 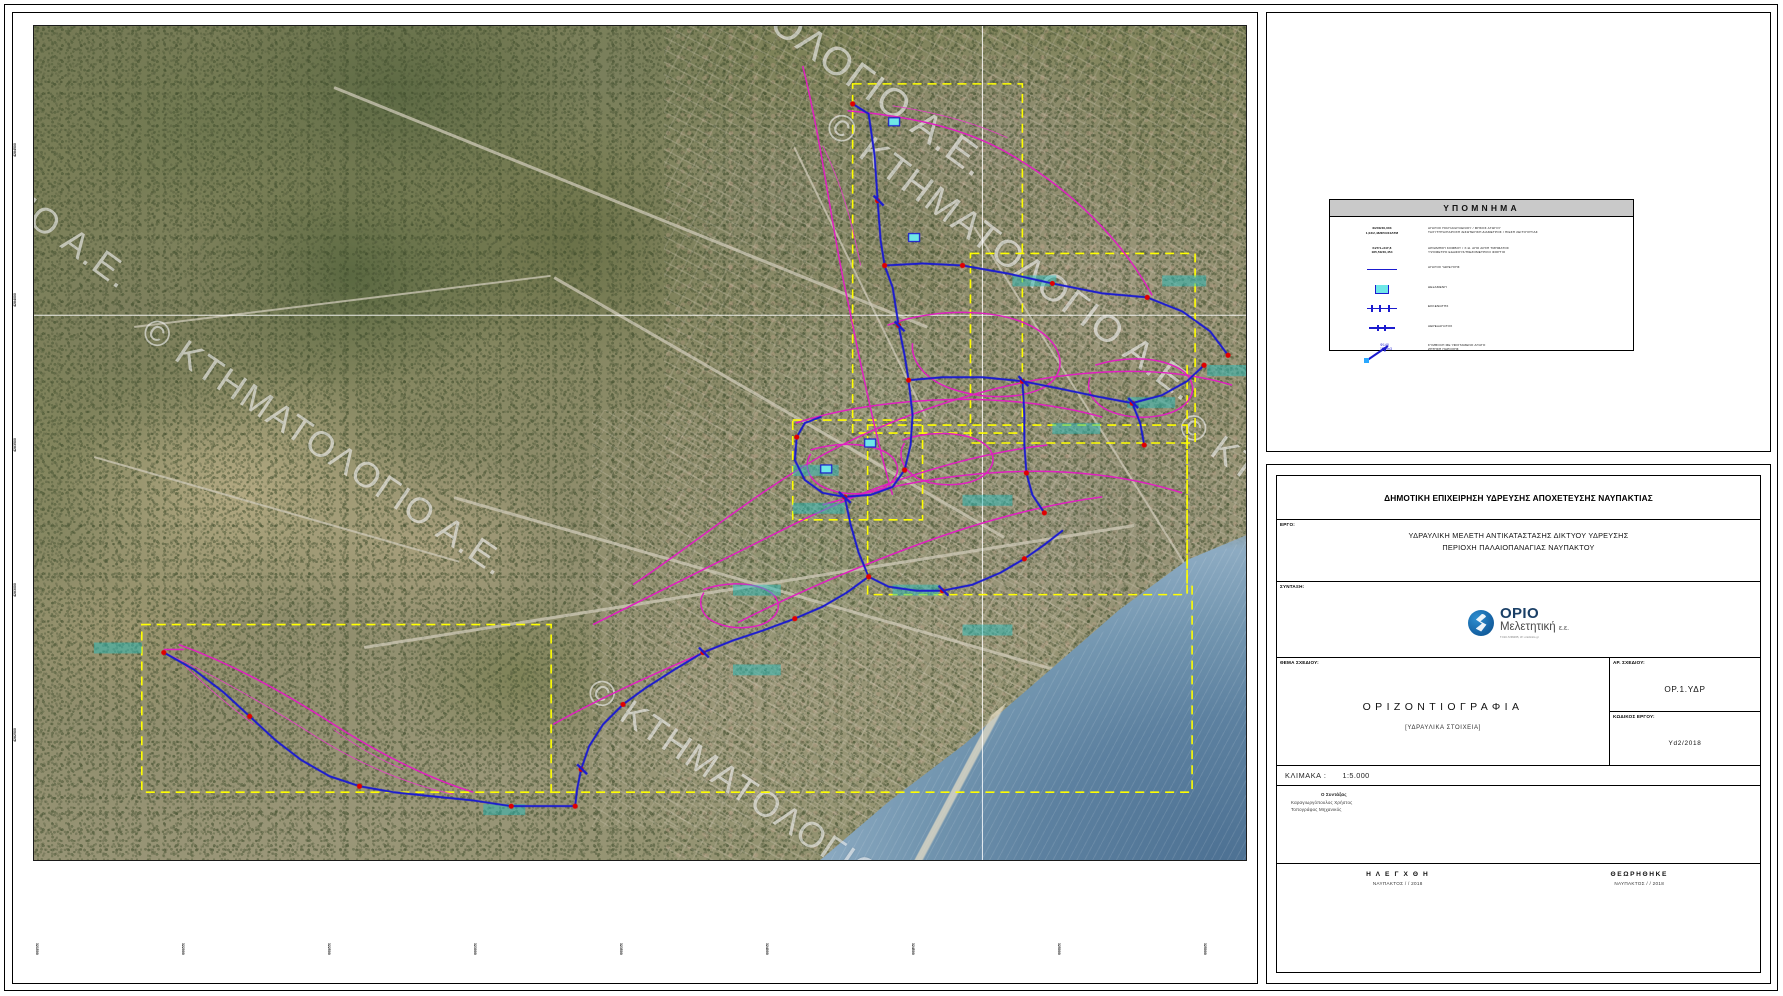 I want to click on x-tick-label: 322000, so click(x=183, y=949).